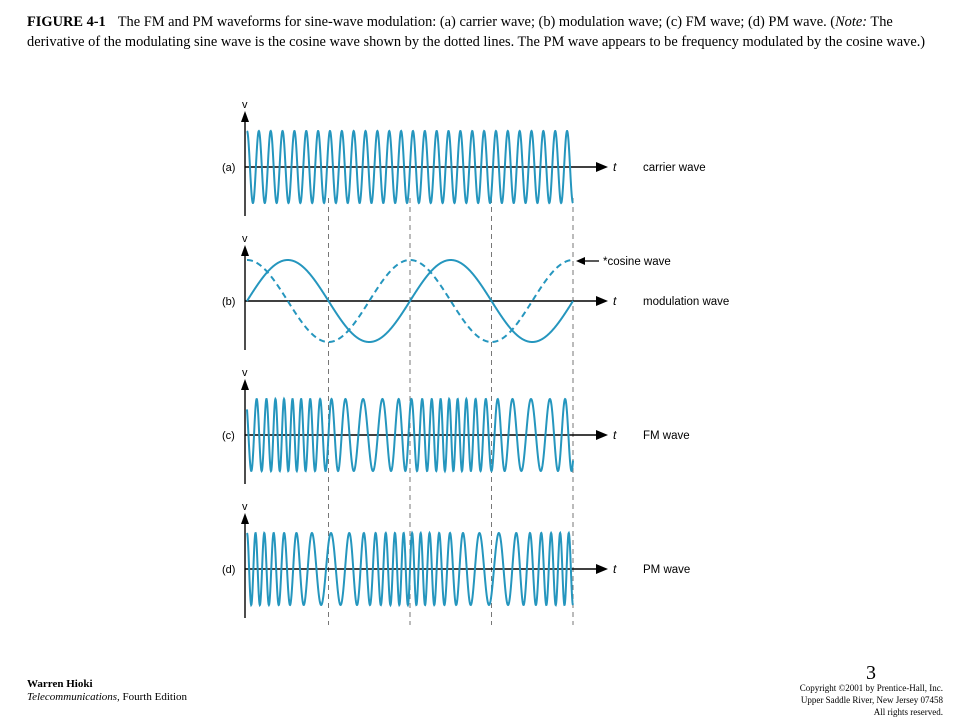 The width and height of the screenshot is (960, 720). I want to click on copyright-line-2: Upper Saddle River, New Jersey 07458, so click(871, 700).